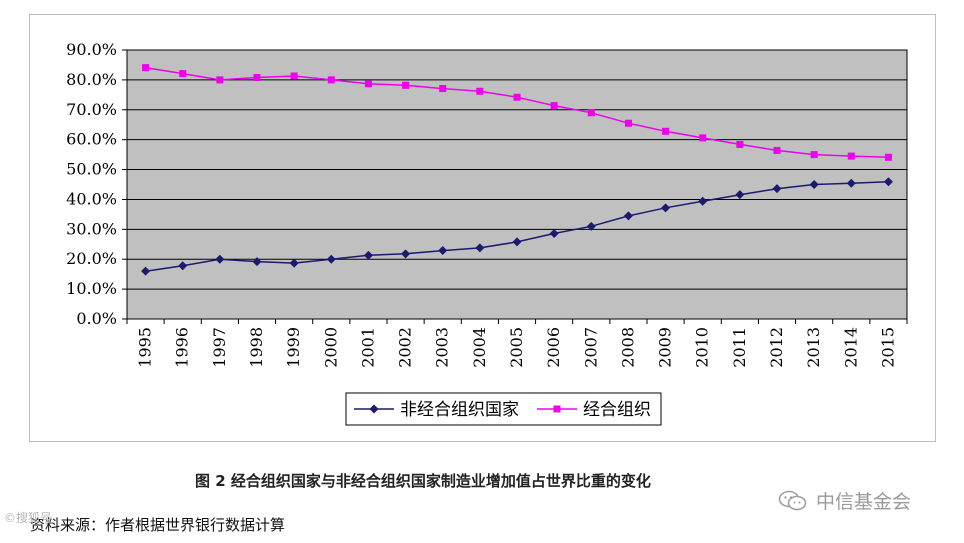  What do you see at coordinates (423, 481) in the screenshot?
I see `figure-caption: 图 2 经合组织国家与非经合组织国家制造业增加值占世界比重的变化` at bounding box center [423, 481].